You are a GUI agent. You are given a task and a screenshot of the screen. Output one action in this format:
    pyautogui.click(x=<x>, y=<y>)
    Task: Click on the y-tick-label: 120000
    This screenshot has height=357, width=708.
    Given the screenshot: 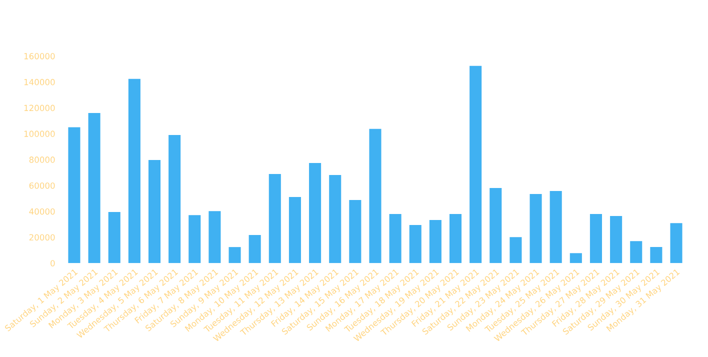 What is the action you would take?
    pyautogui.click(x=39, y=108)
    